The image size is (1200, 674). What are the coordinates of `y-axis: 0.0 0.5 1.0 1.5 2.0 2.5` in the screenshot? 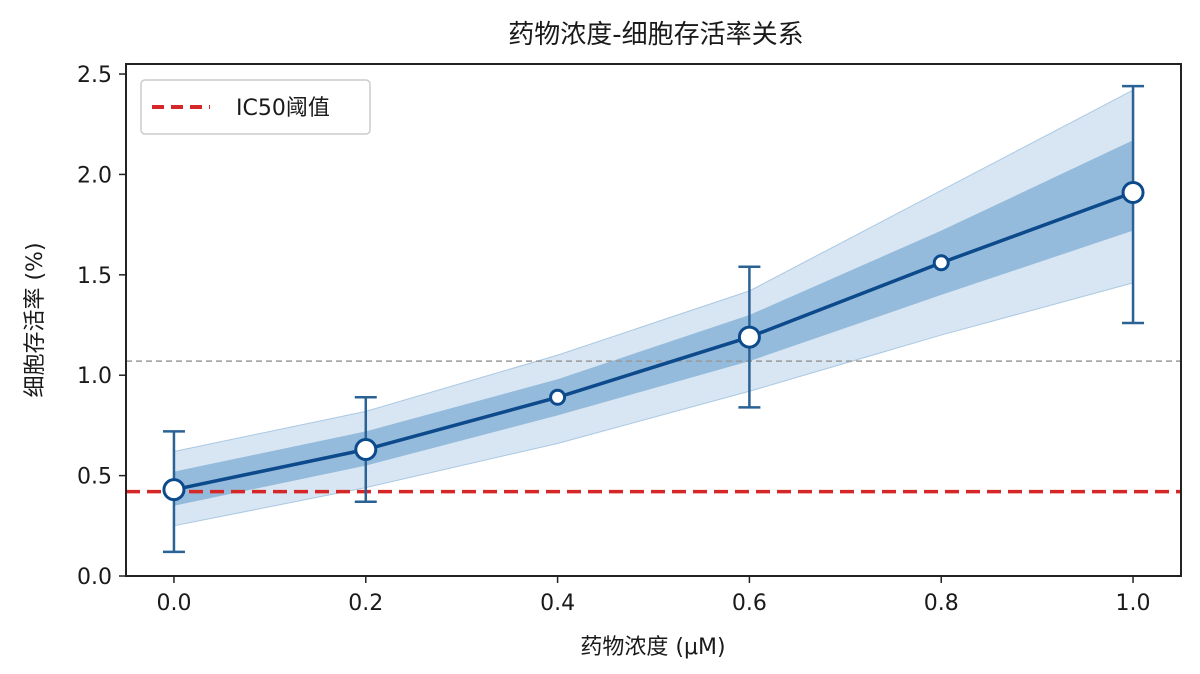 It's located at (101, 326).